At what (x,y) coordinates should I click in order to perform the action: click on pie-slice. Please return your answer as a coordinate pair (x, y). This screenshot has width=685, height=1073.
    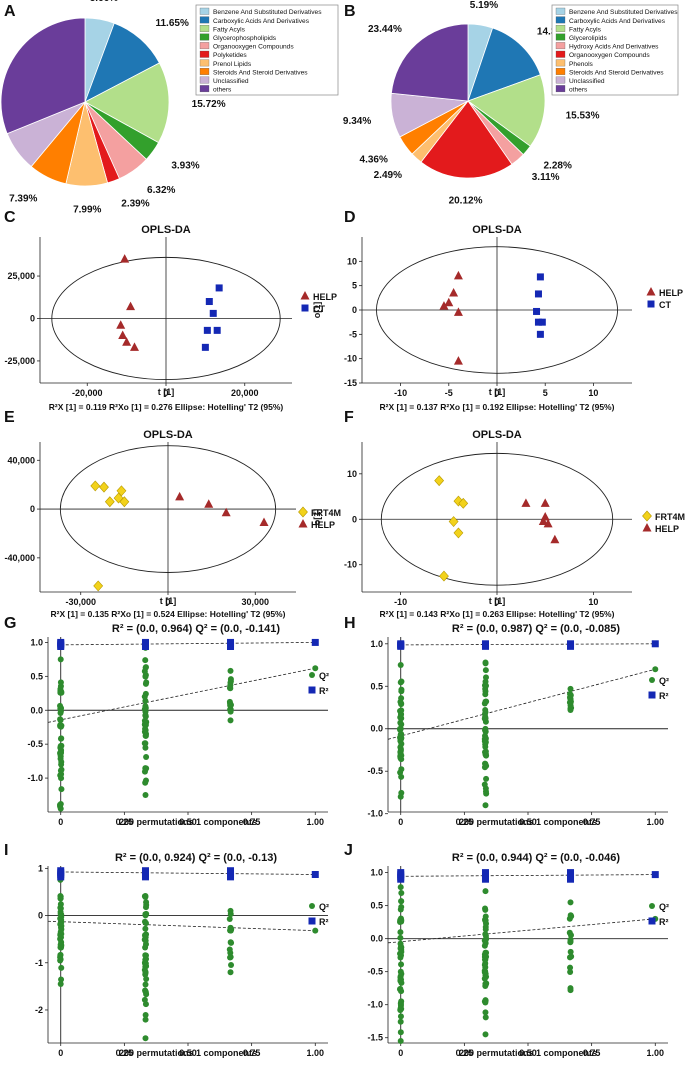
    Looking at the image, I should click on (43, 76).